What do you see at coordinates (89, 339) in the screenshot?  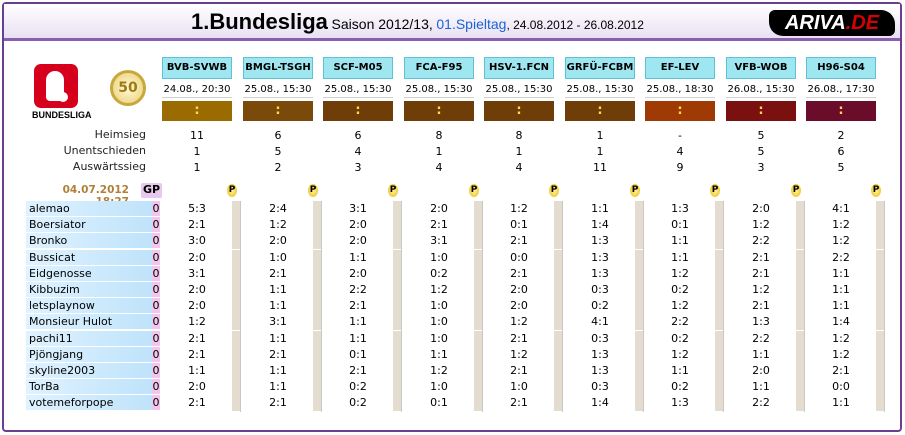 I see `player-name: pachi11` at bounding box center [89, 339].